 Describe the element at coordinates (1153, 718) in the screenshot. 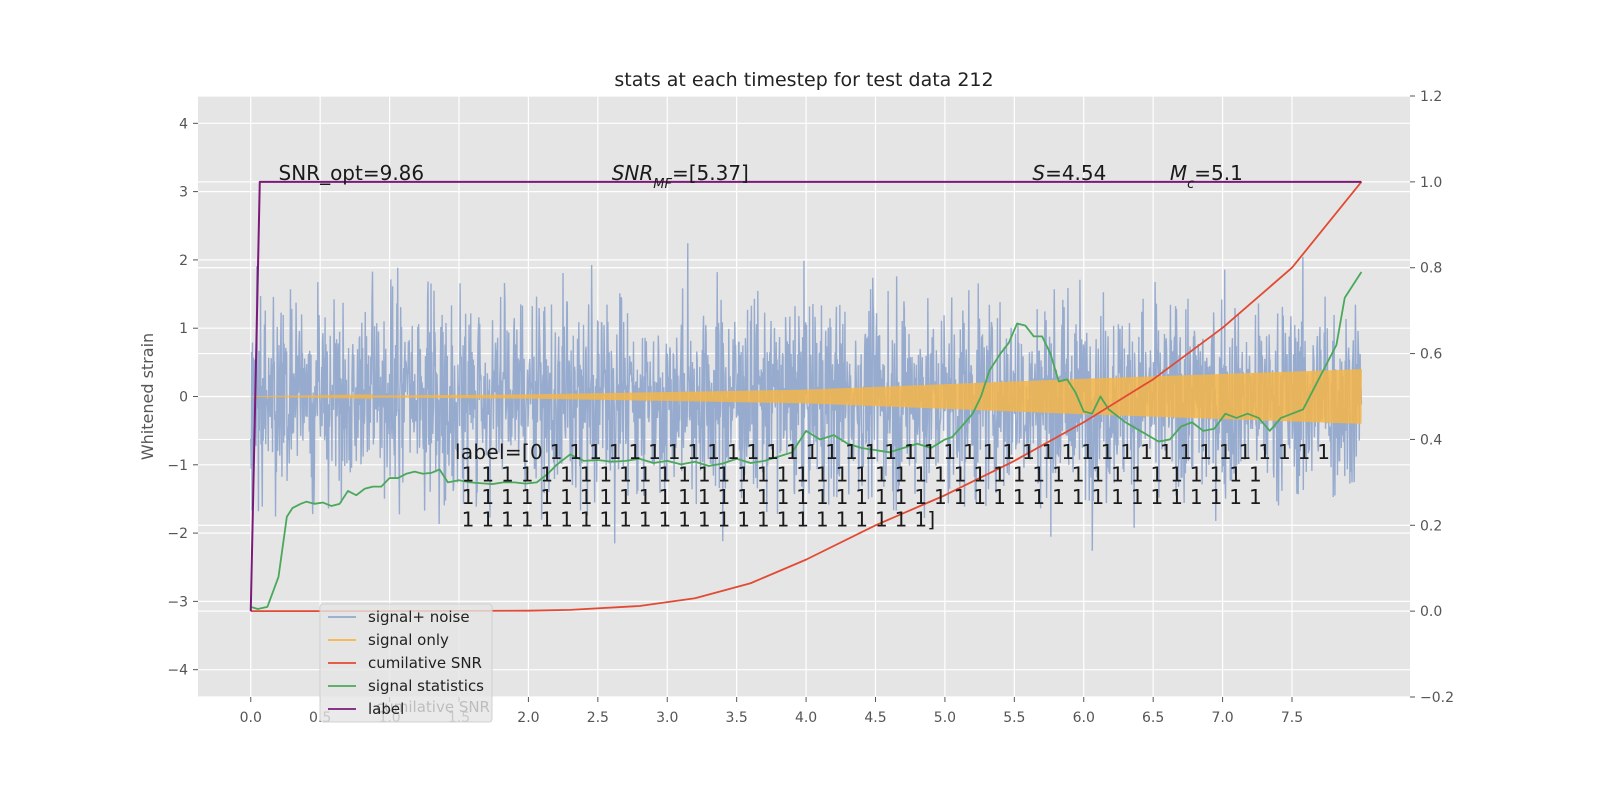

I see `x-tick-label: 6.5` at that location.